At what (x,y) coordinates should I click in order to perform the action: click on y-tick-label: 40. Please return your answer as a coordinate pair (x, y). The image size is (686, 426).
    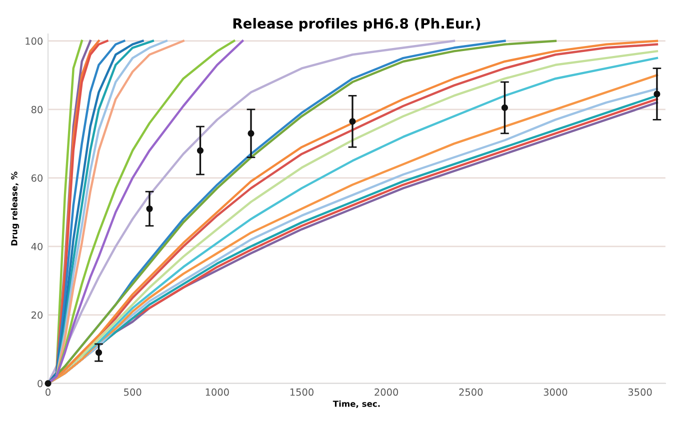
    Looking at the image, I should click on (37, 246).